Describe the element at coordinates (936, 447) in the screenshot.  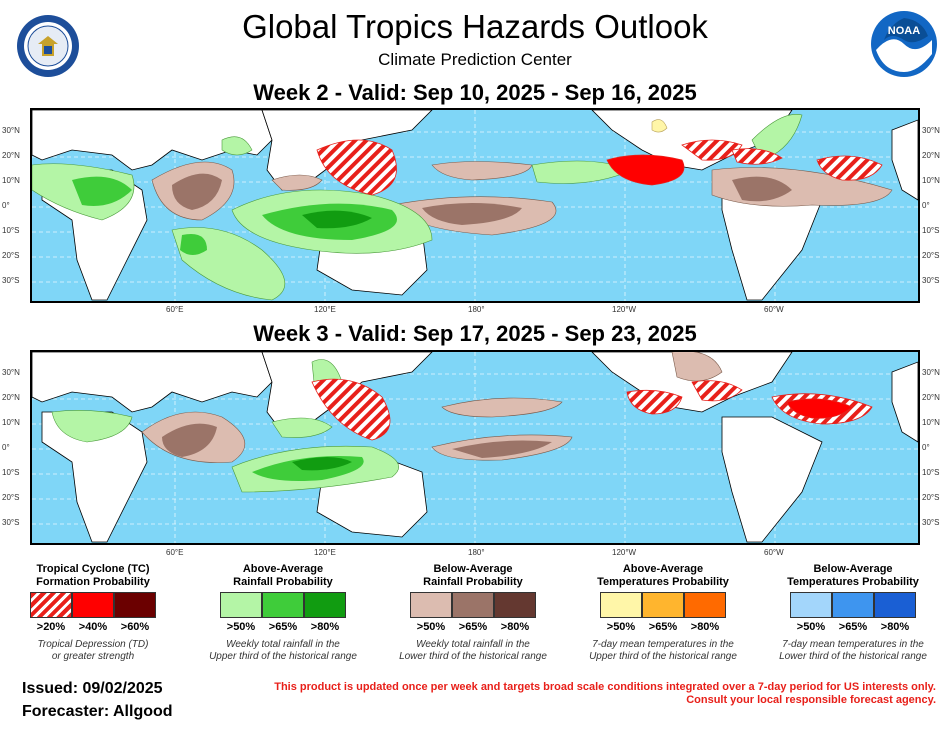
I see `week3-lat-axis-right: 30°N 20°N 10°N 0° 10°S 20°S 30°S` at that location.